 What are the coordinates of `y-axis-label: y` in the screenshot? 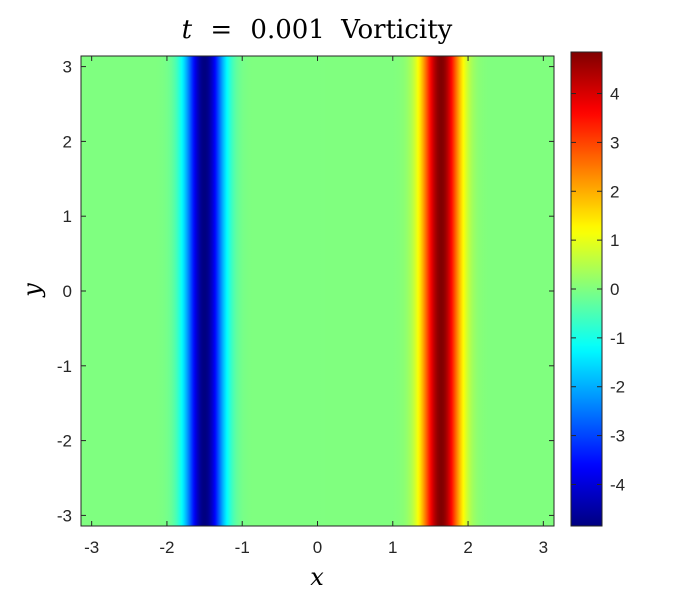 It's located at (32, 290).